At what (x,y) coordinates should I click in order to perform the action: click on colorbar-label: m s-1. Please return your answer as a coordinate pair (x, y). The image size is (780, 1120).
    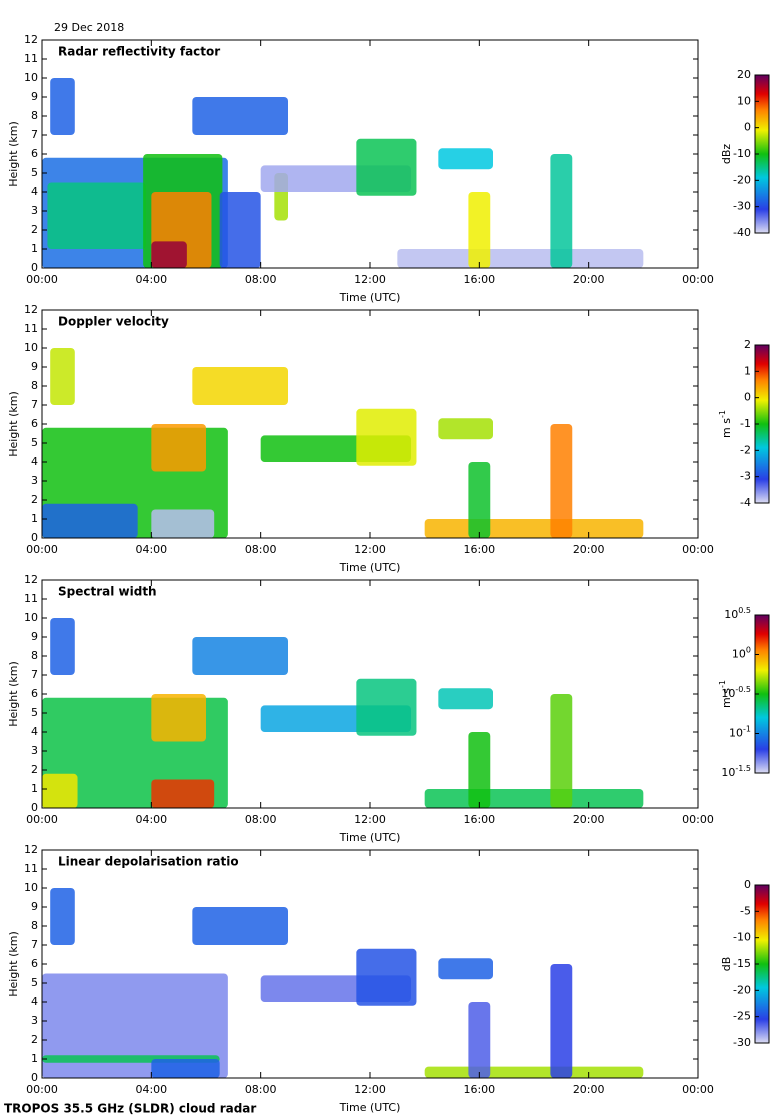
    Looking at the image, I should click on (726, 694).